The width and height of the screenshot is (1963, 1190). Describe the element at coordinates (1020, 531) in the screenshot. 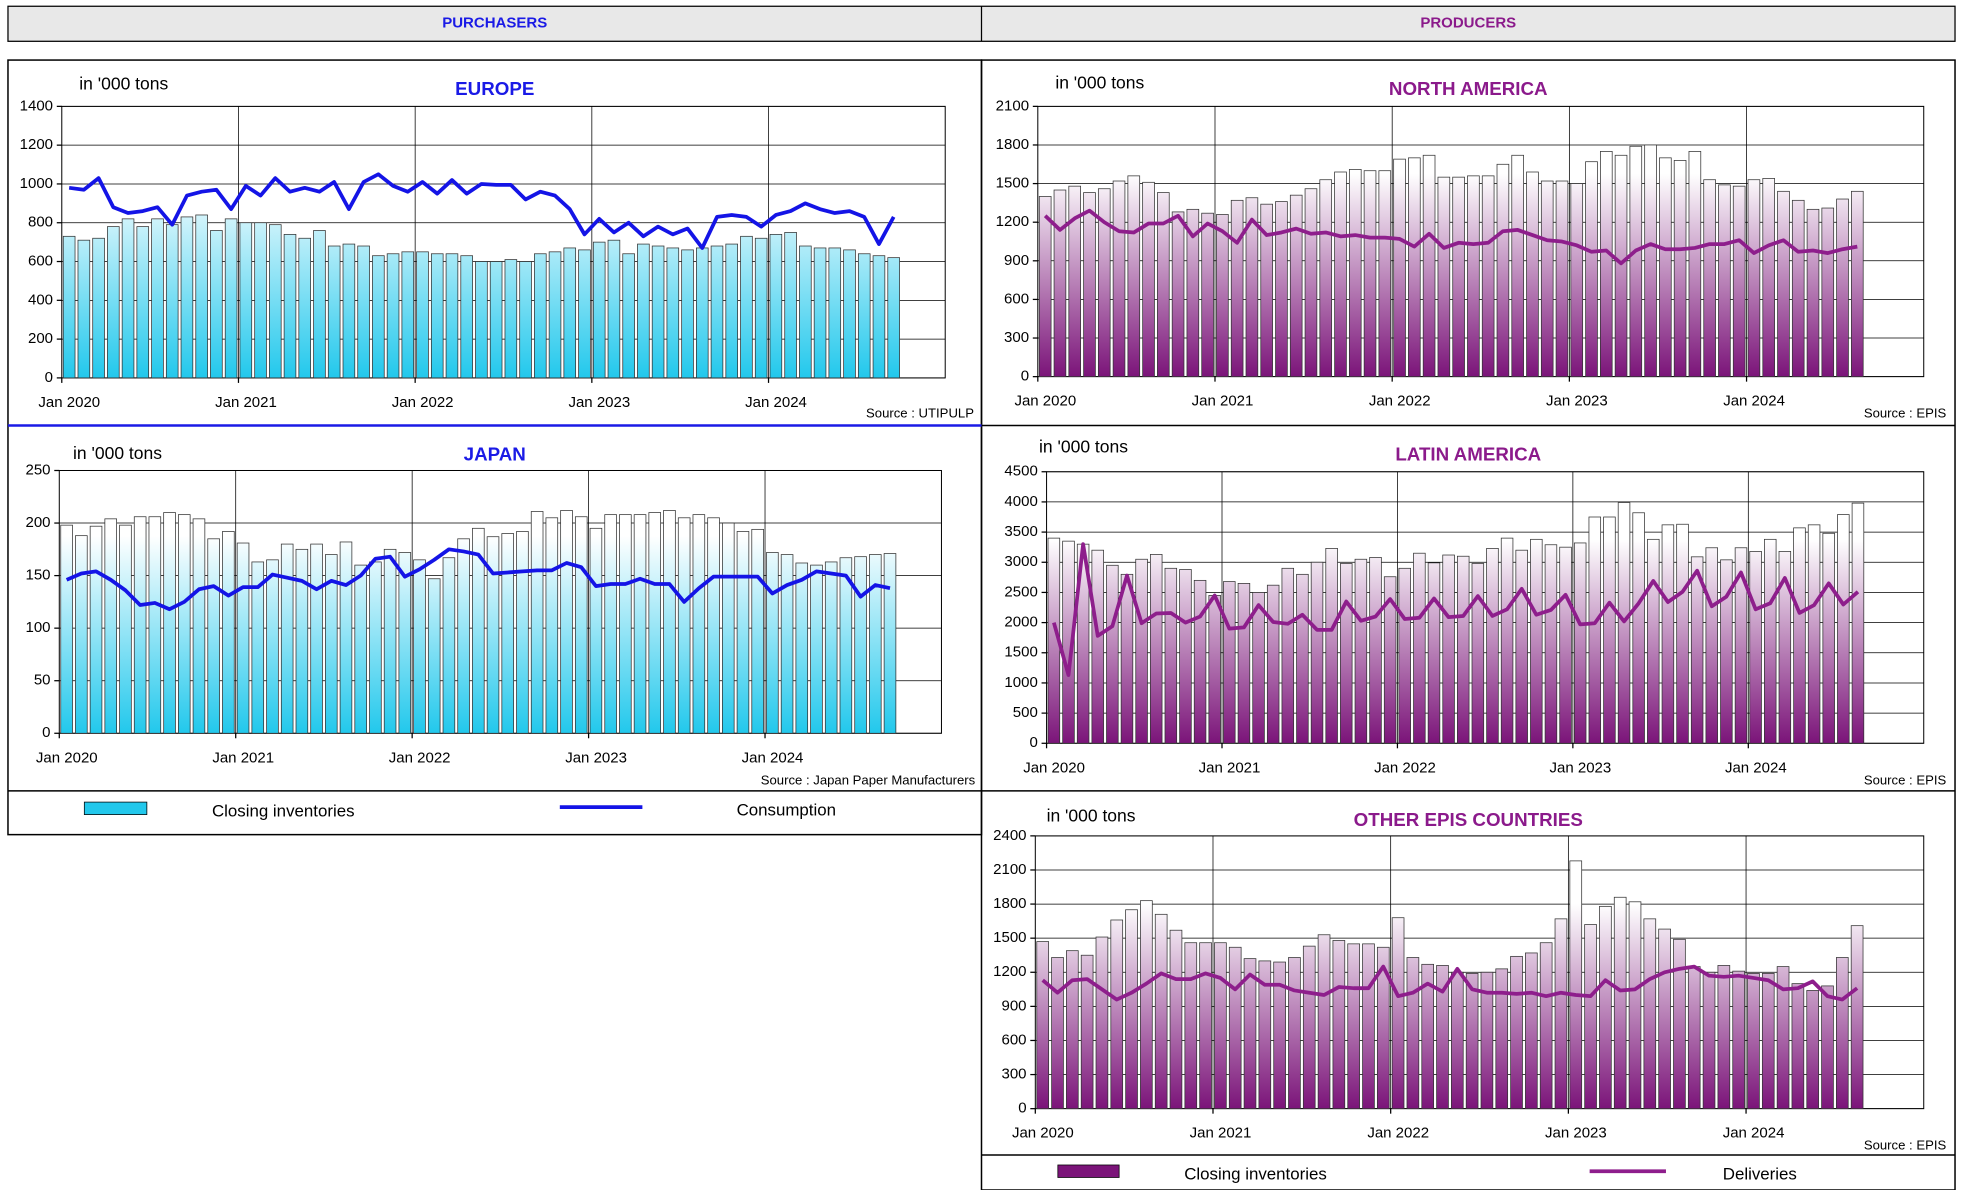

I see `y-tick-label: 3500` at that location.